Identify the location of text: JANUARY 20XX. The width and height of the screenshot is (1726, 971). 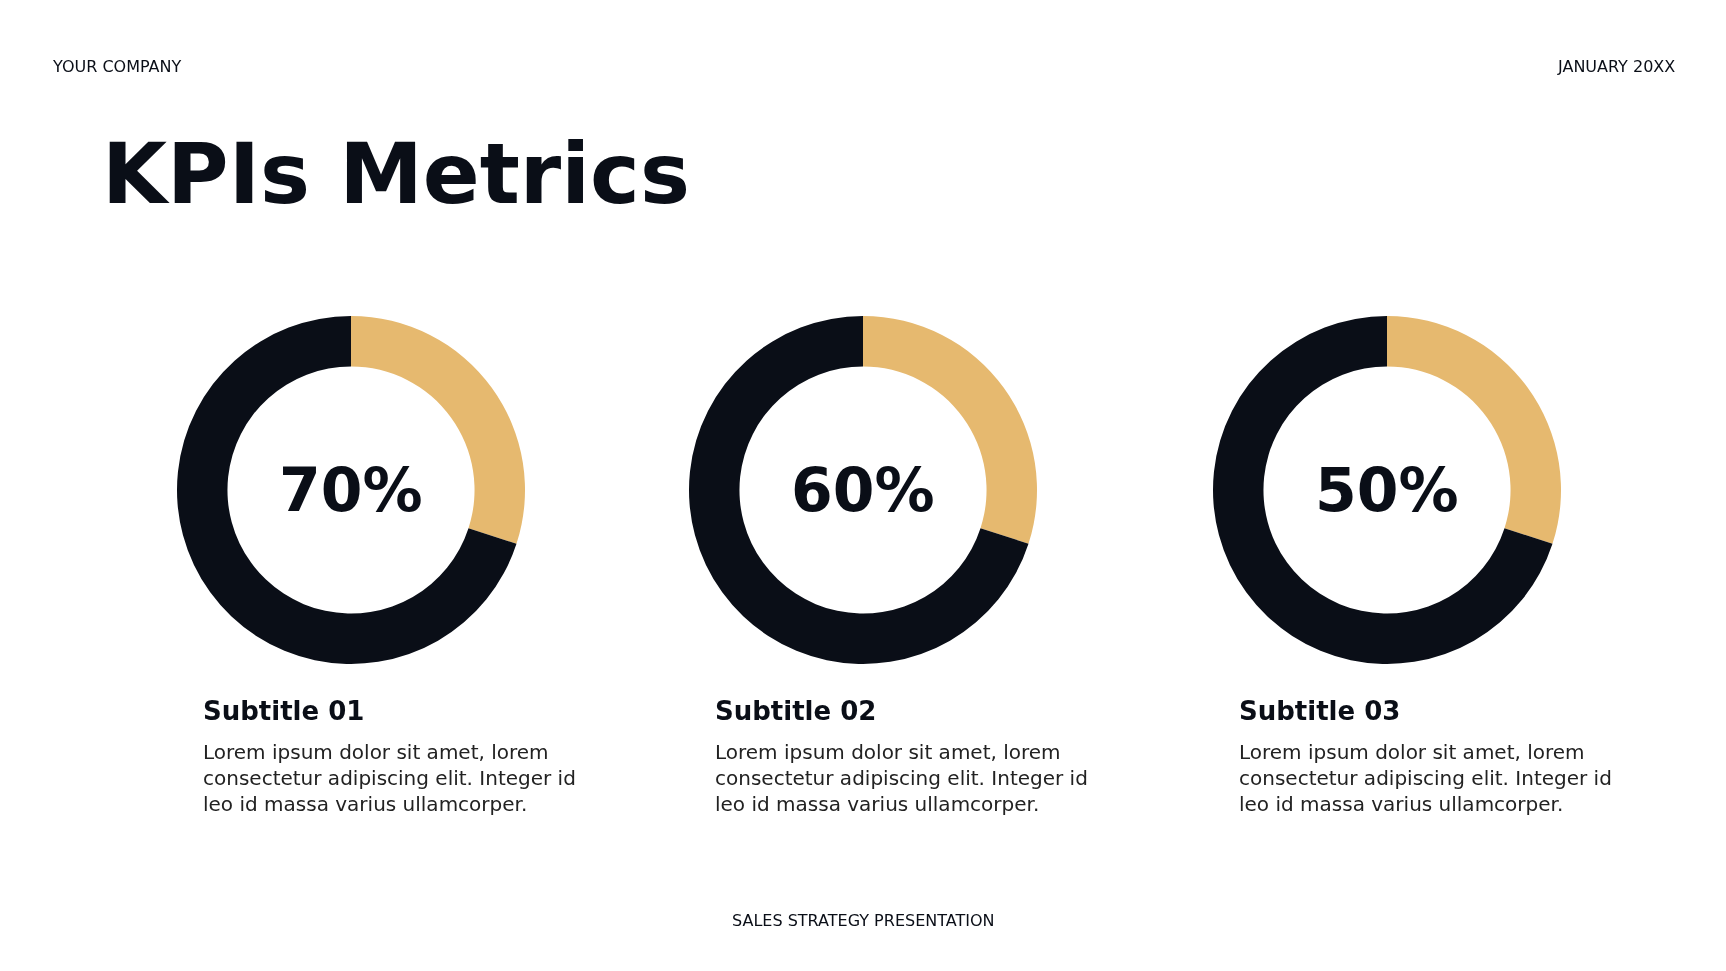
(1616, 66).